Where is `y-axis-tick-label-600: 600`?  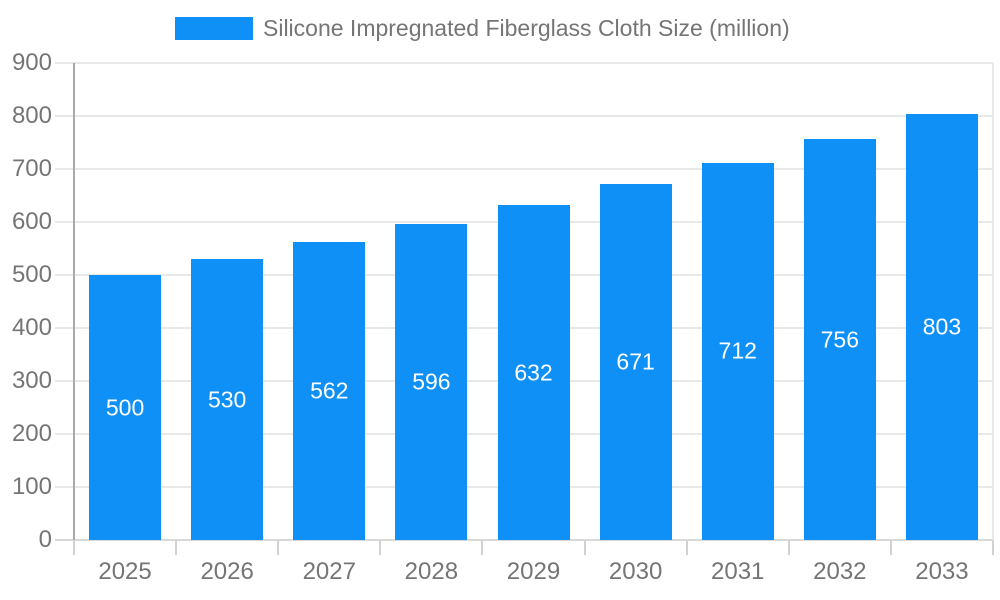
y-axis-tick-label-600: 600 is located at coordinates (31, 221).